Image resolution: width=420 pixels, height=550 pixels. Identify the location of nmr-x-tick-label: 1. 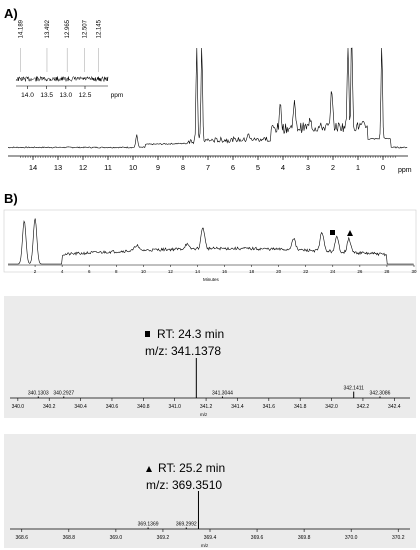
(358, 167).